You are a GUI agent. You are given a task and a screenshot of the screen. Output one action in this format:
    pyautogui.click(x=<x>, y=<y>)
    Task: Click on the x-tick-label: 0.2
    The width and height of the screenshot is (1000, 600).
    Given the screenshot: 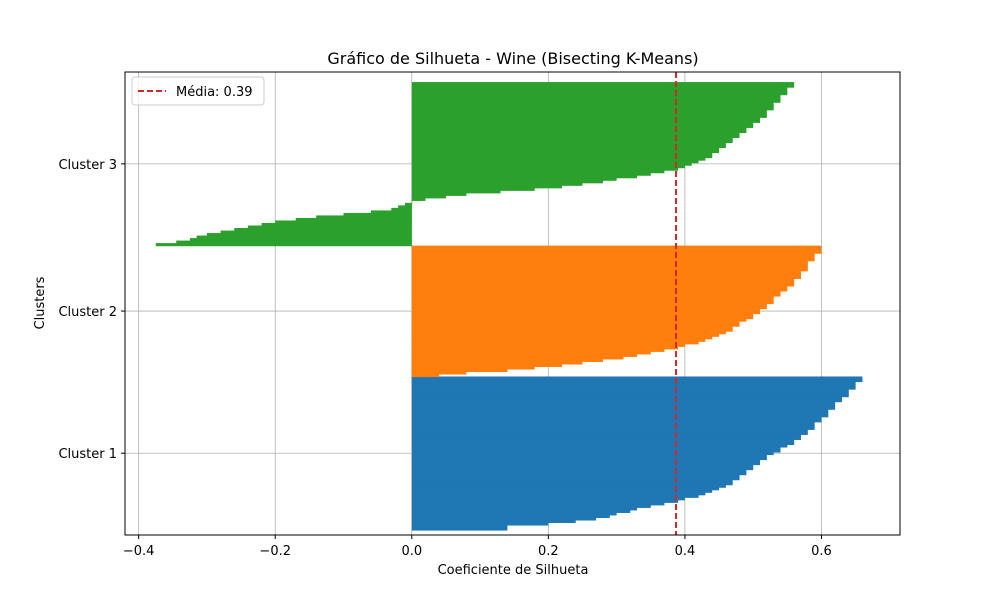 What is the action you would take?
    pyautogui.click(x=548, y=551)
    